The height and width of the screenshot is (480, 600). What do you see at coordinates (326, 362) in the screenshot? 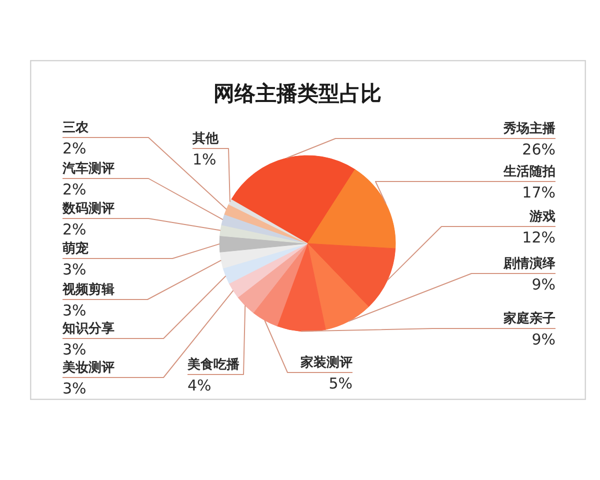
I see `slice-label: 家装测评` at bounding box center [326, 362].